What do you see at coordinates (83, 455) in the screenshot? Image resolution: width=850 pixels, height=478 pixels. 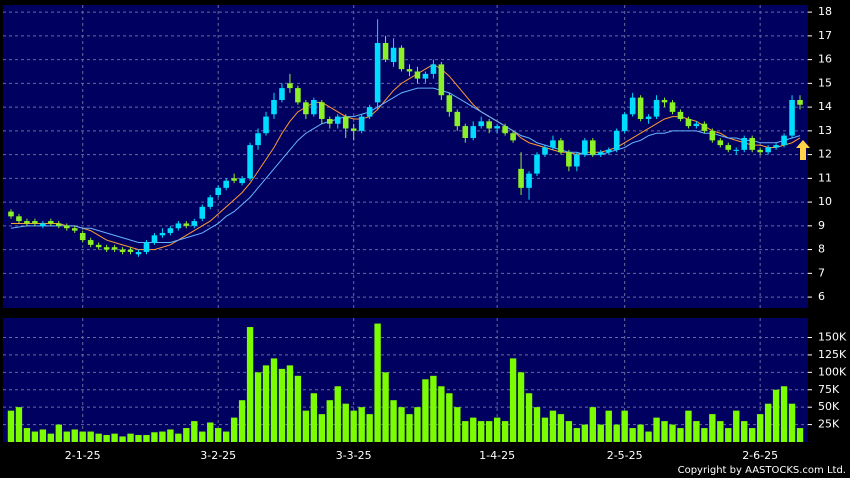 I see `x-tick-label: 2-1-25` at bounding box center [83, 455].